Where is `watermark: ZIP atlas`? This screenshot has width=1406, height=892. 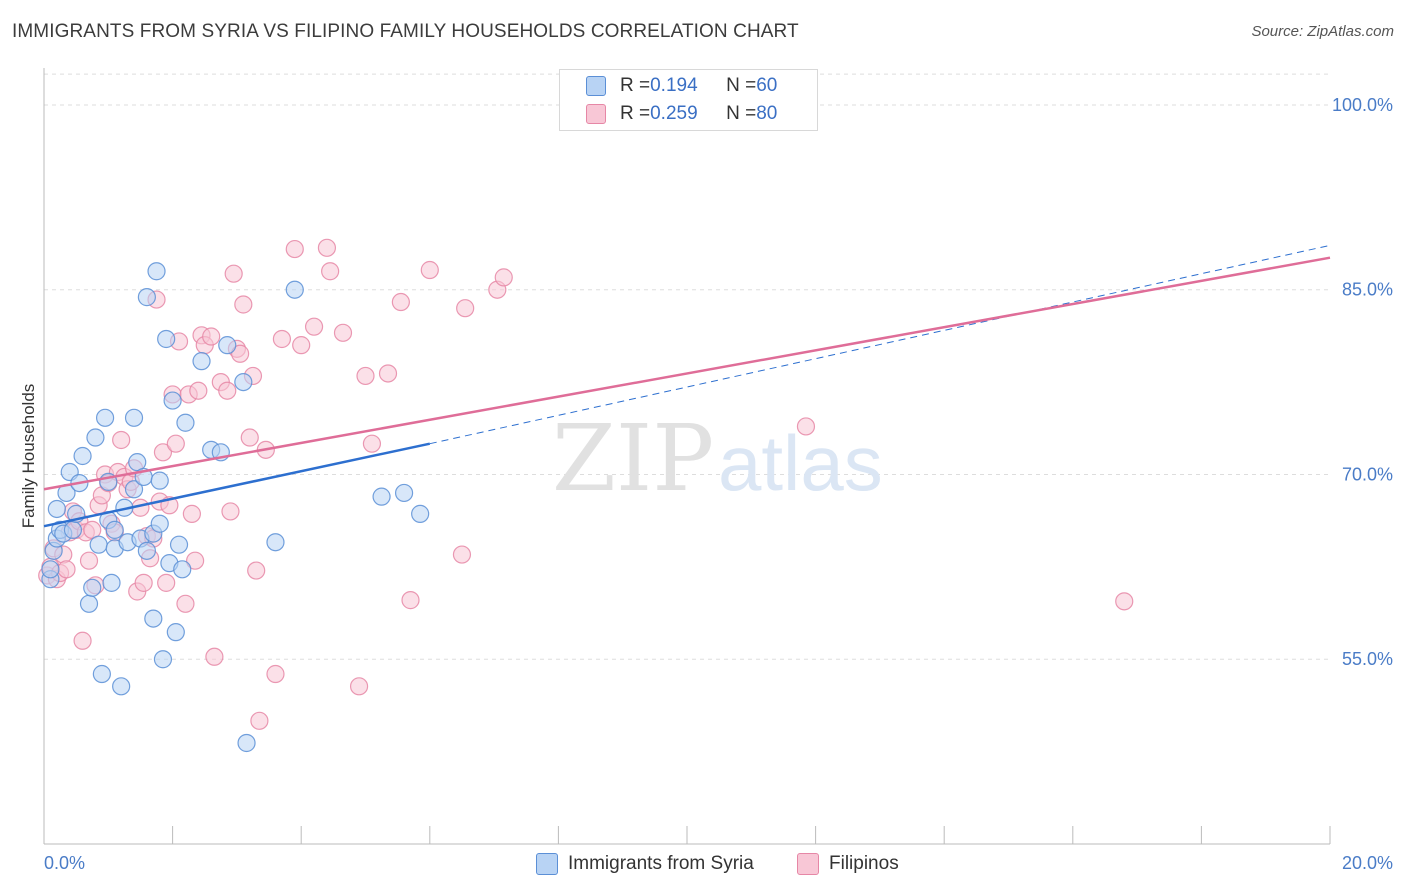
watermark: ZIP atlas is located at coordinates (717, 458).